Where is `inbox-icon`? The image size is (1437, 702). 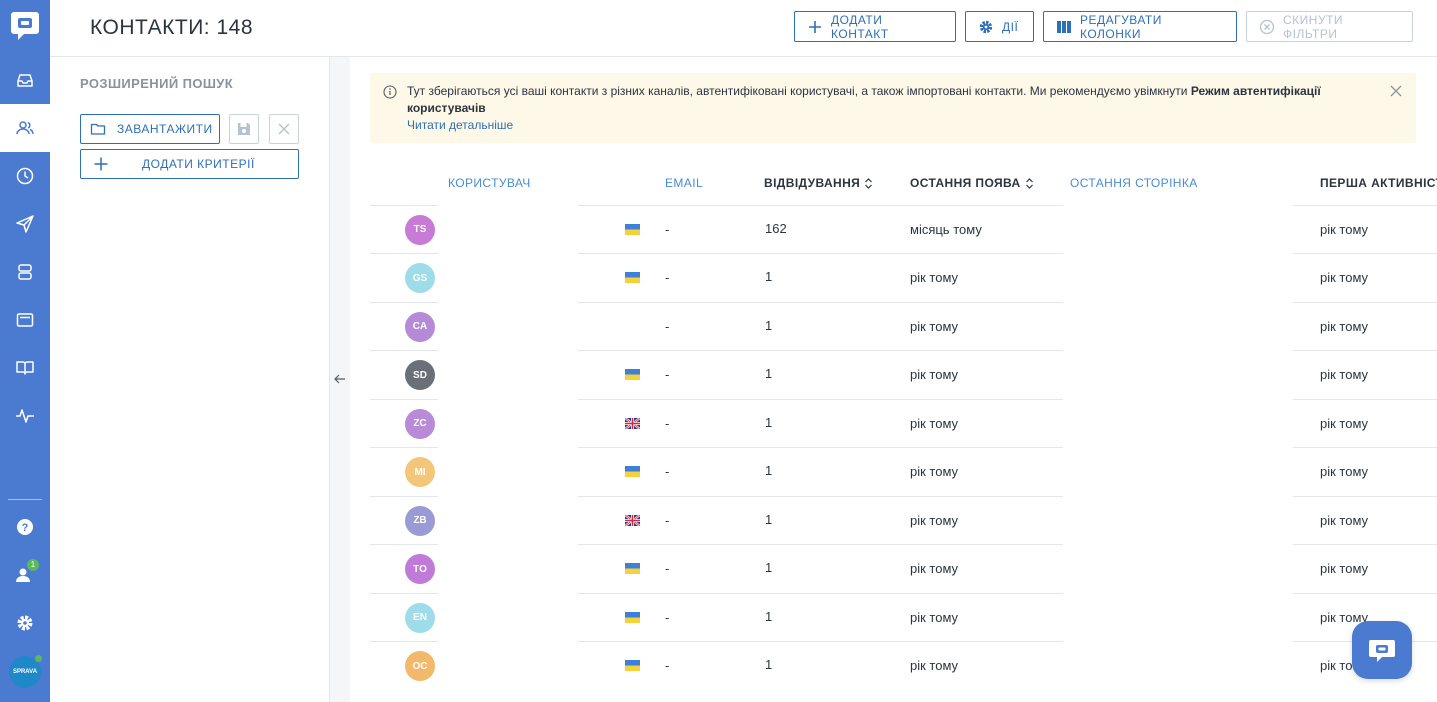 inbox-icon is located at coordinates (25, 80).